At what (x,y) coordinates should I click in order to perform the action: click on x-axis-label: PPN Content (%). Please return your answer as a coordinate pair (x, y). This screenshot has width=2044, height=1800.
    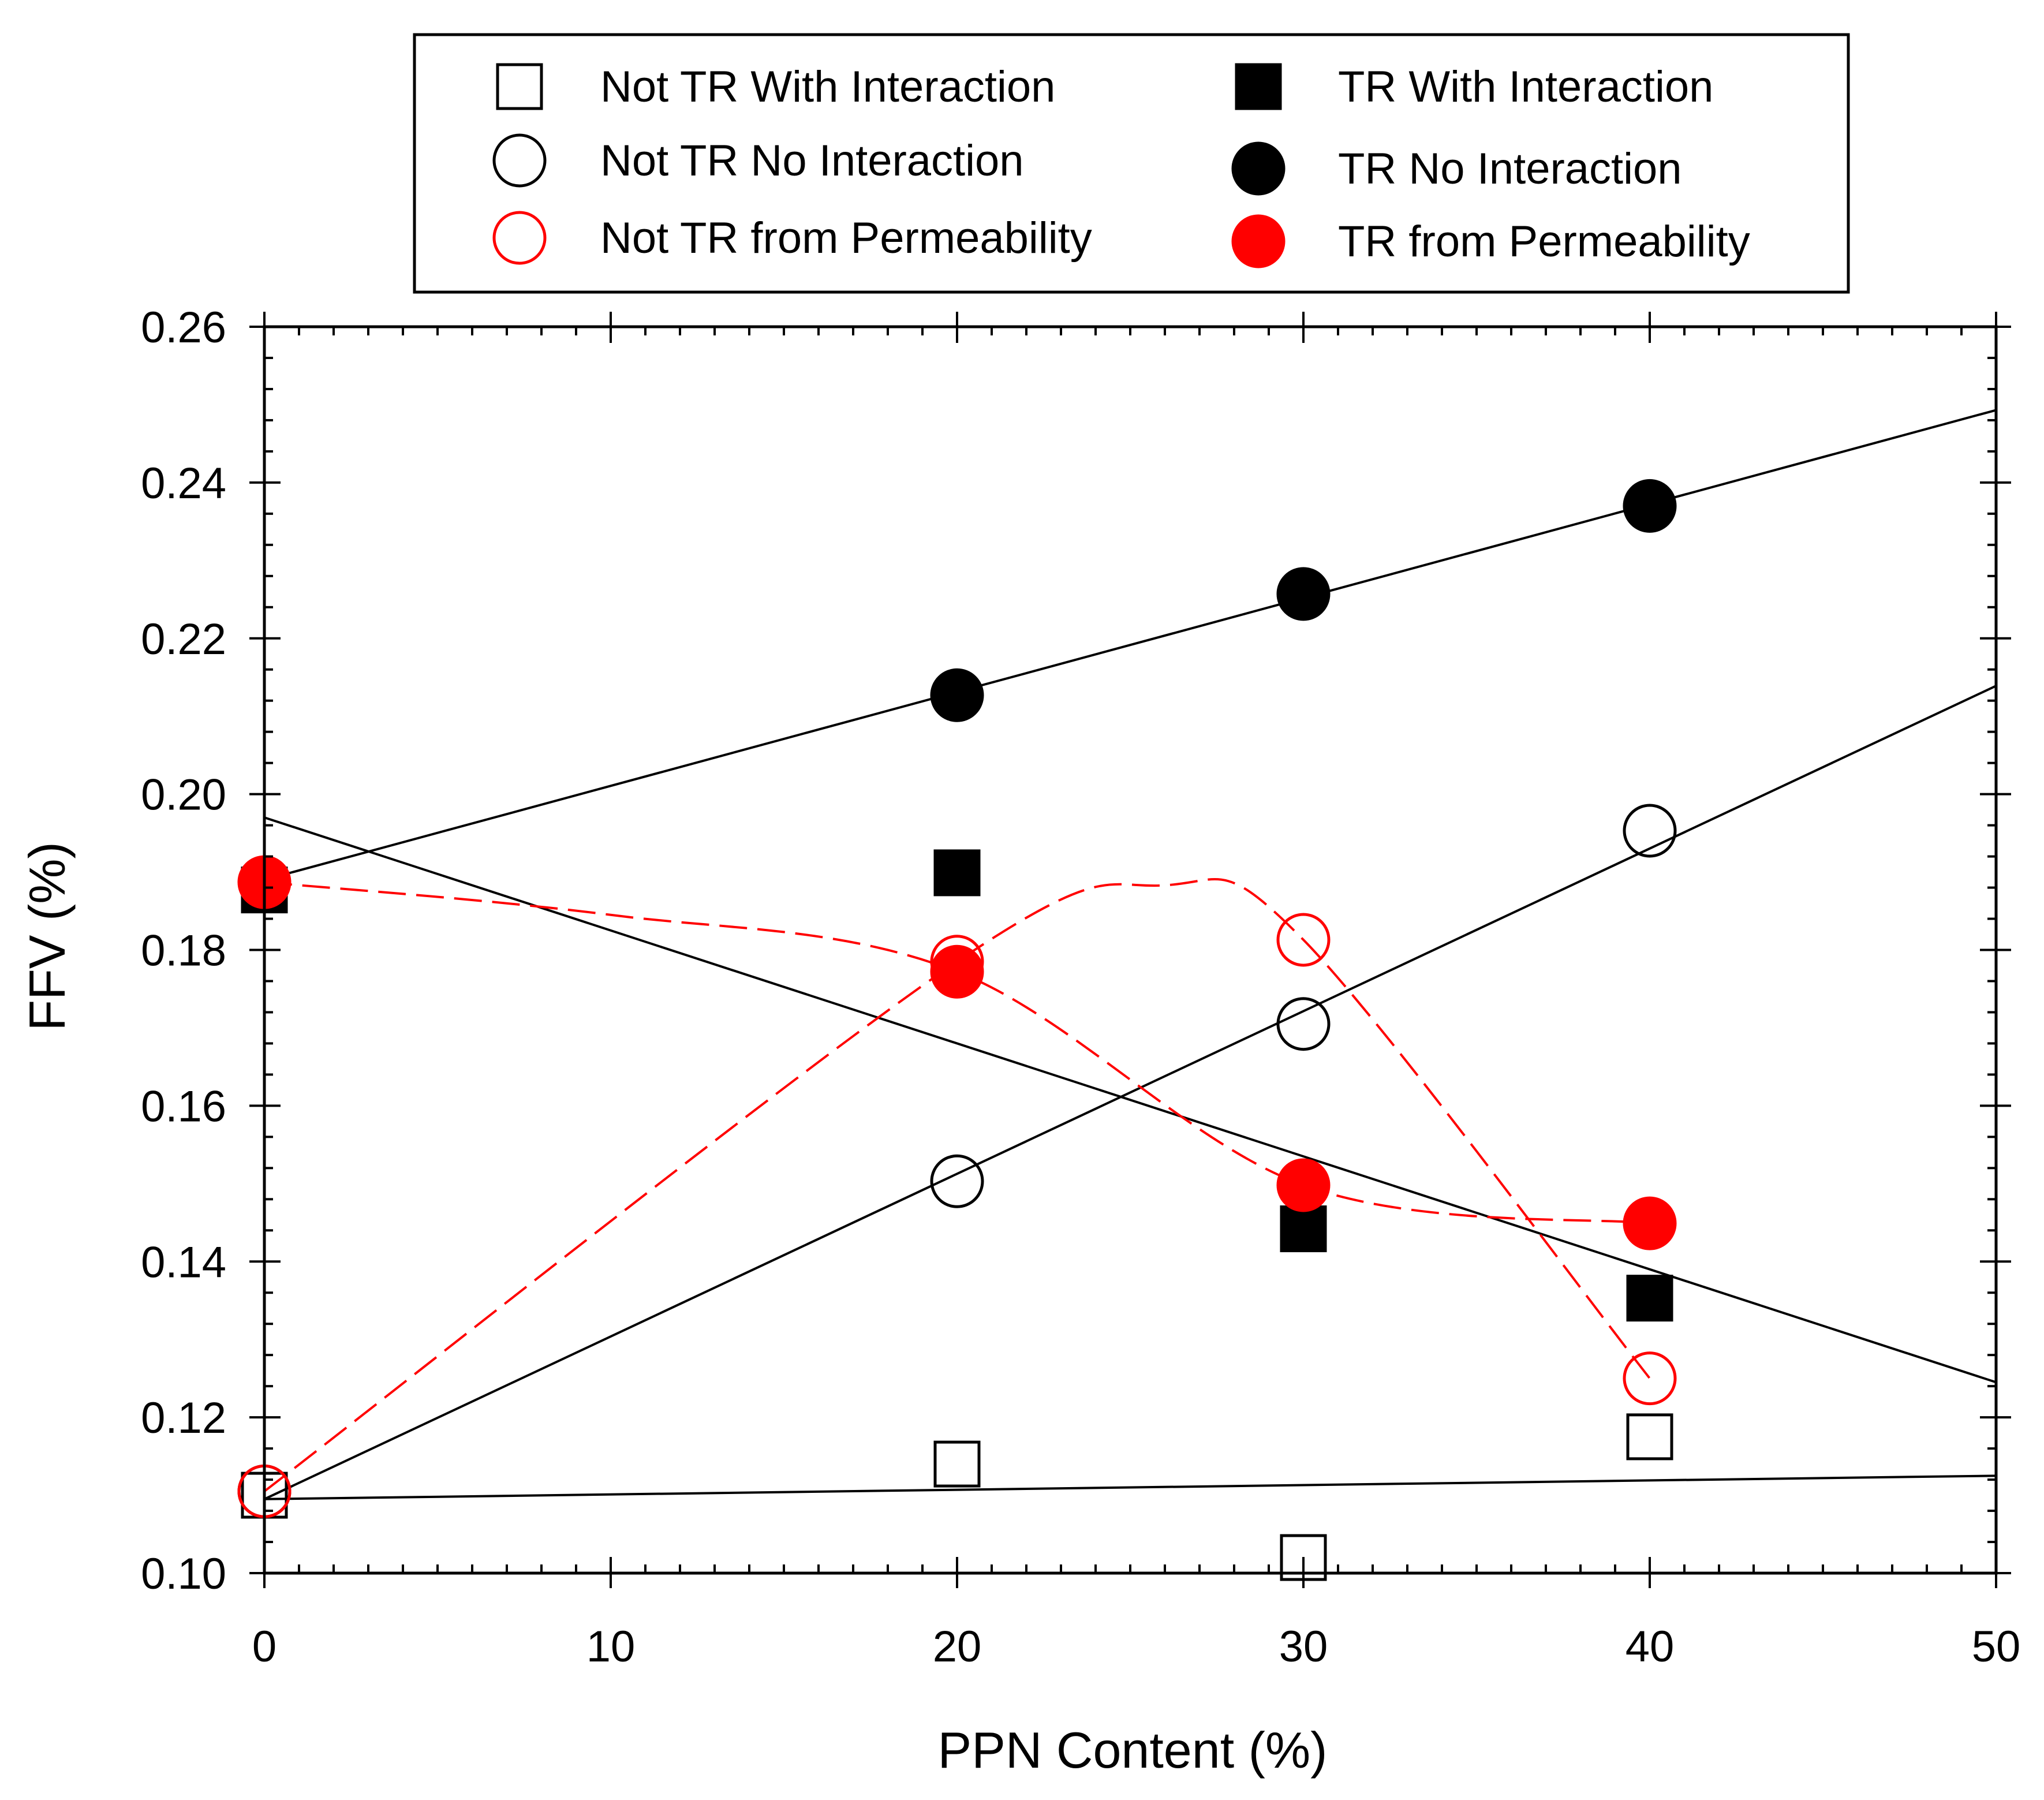
    Looking at the image, I should click on (1133, 1750).